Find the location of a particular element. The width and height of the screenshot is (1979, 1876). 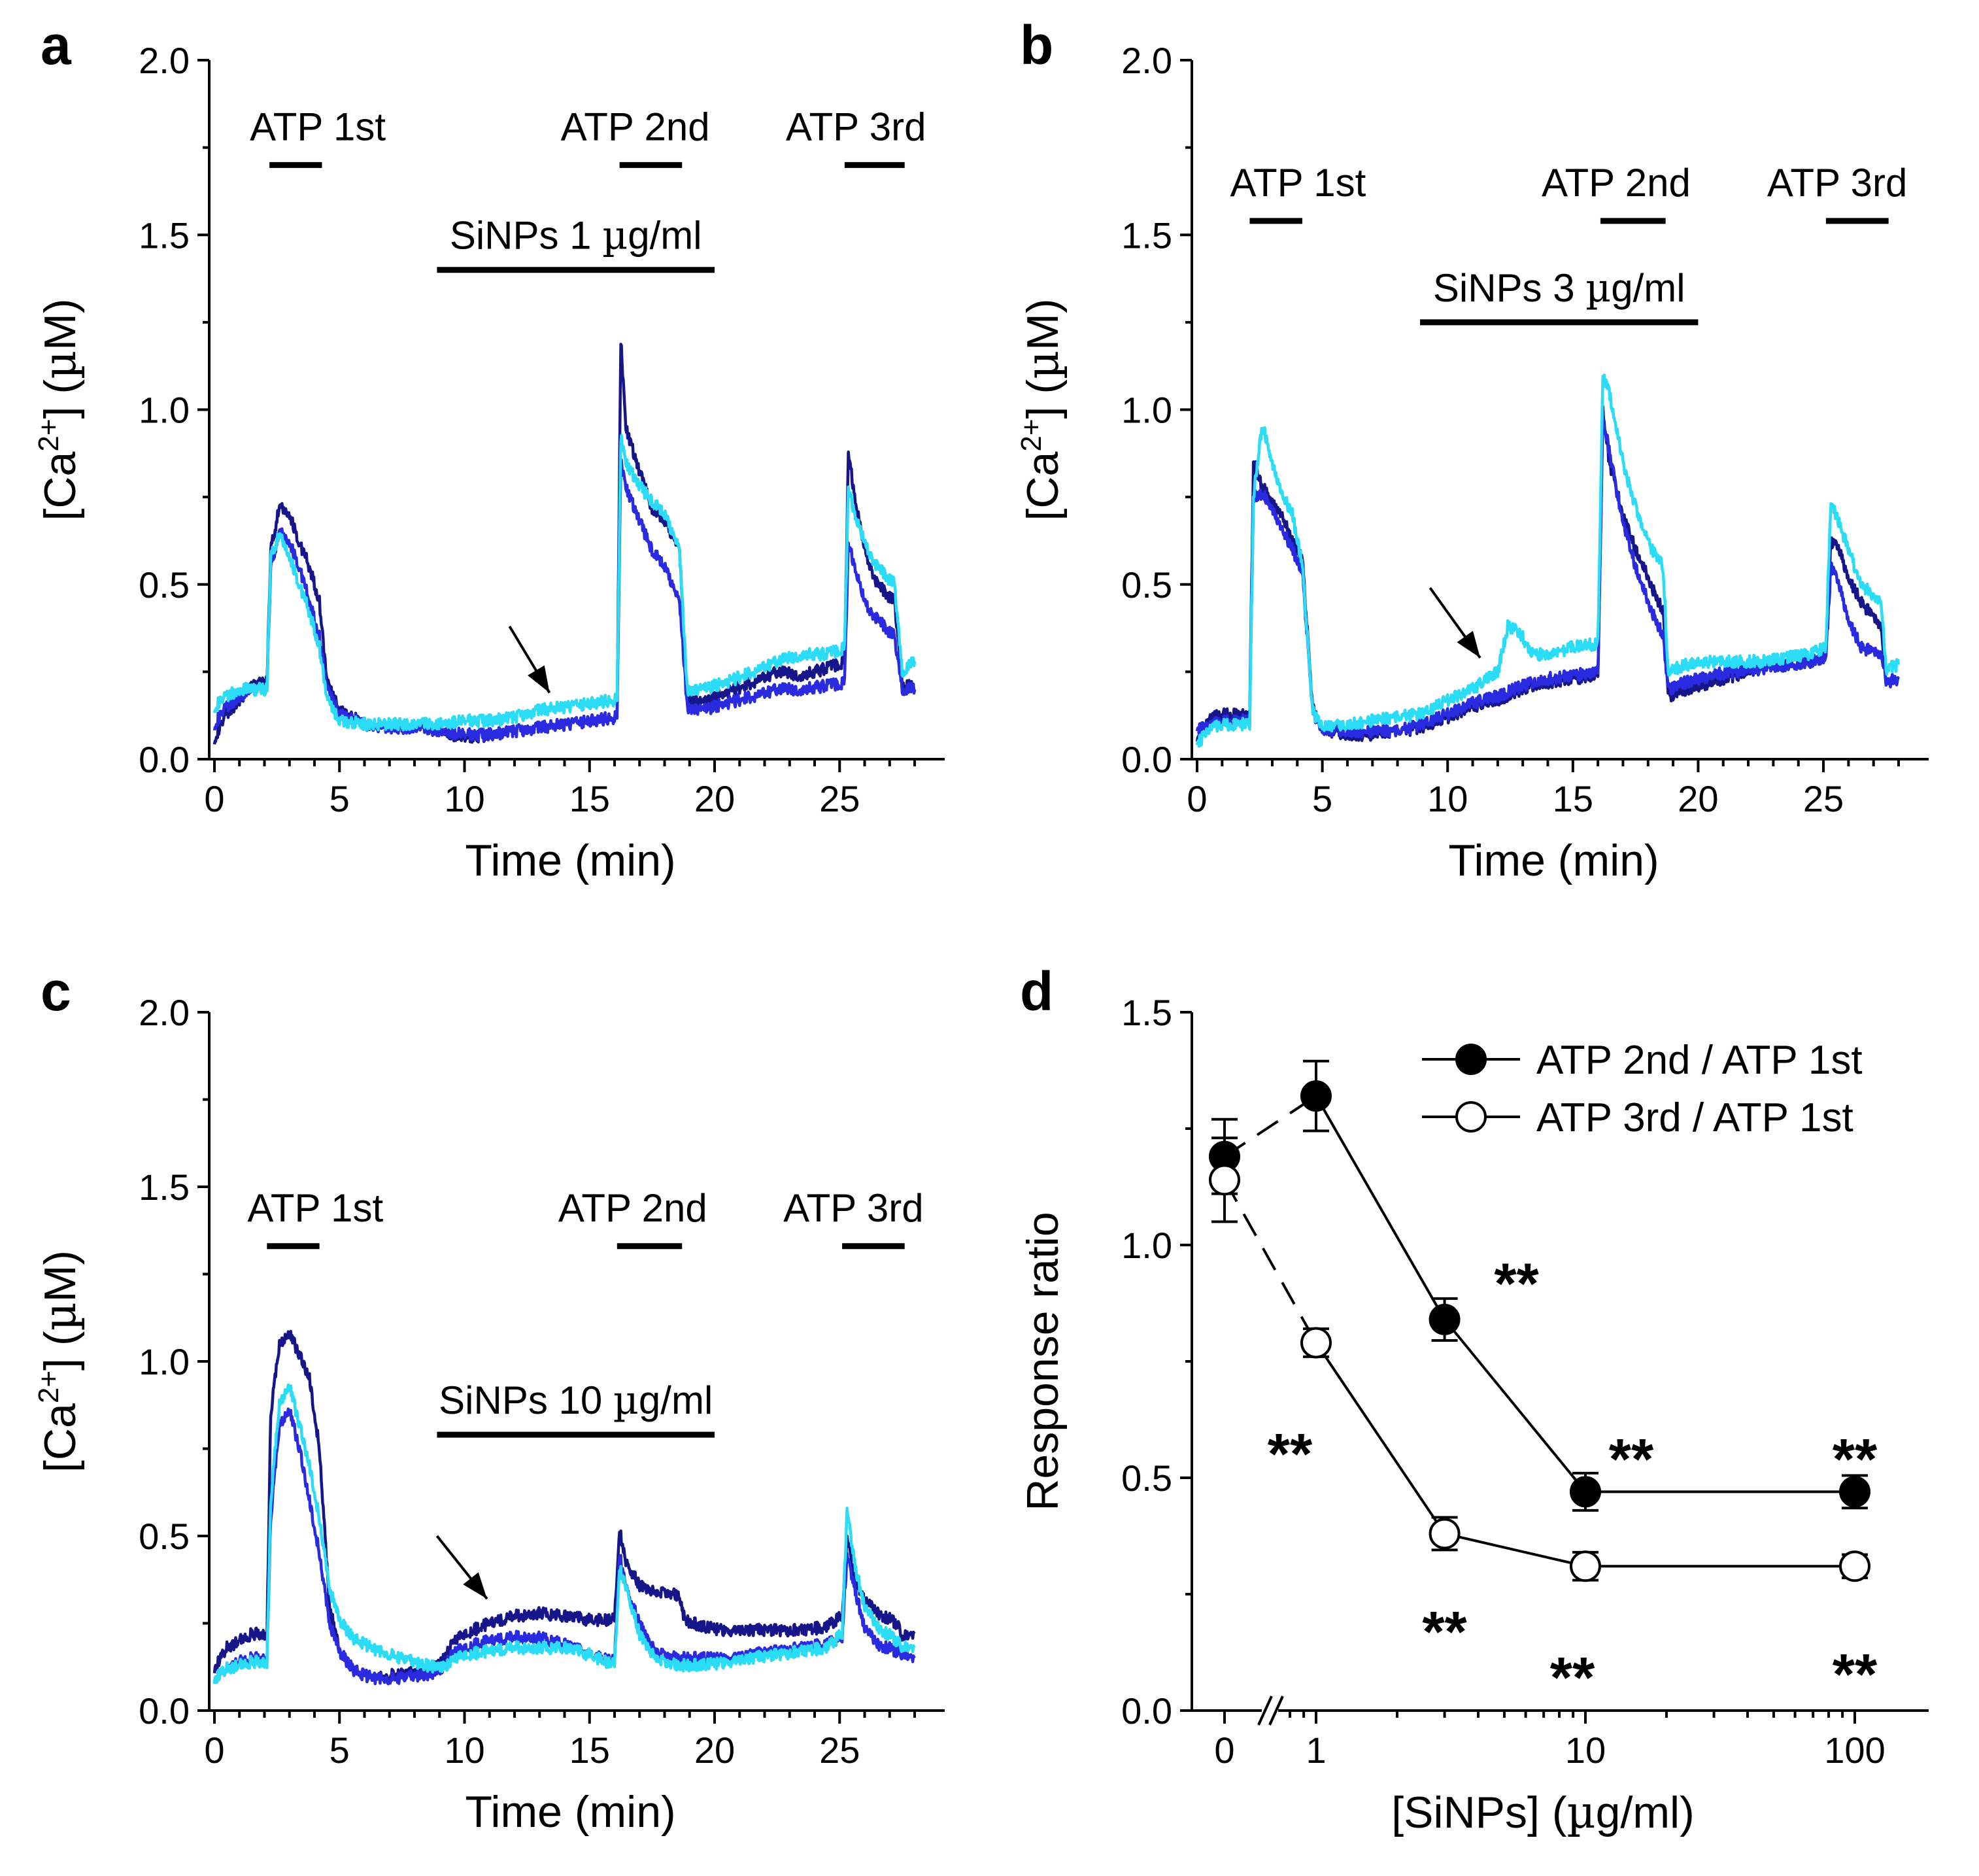

series-atp2 is located at coordinates (1539, 1286).